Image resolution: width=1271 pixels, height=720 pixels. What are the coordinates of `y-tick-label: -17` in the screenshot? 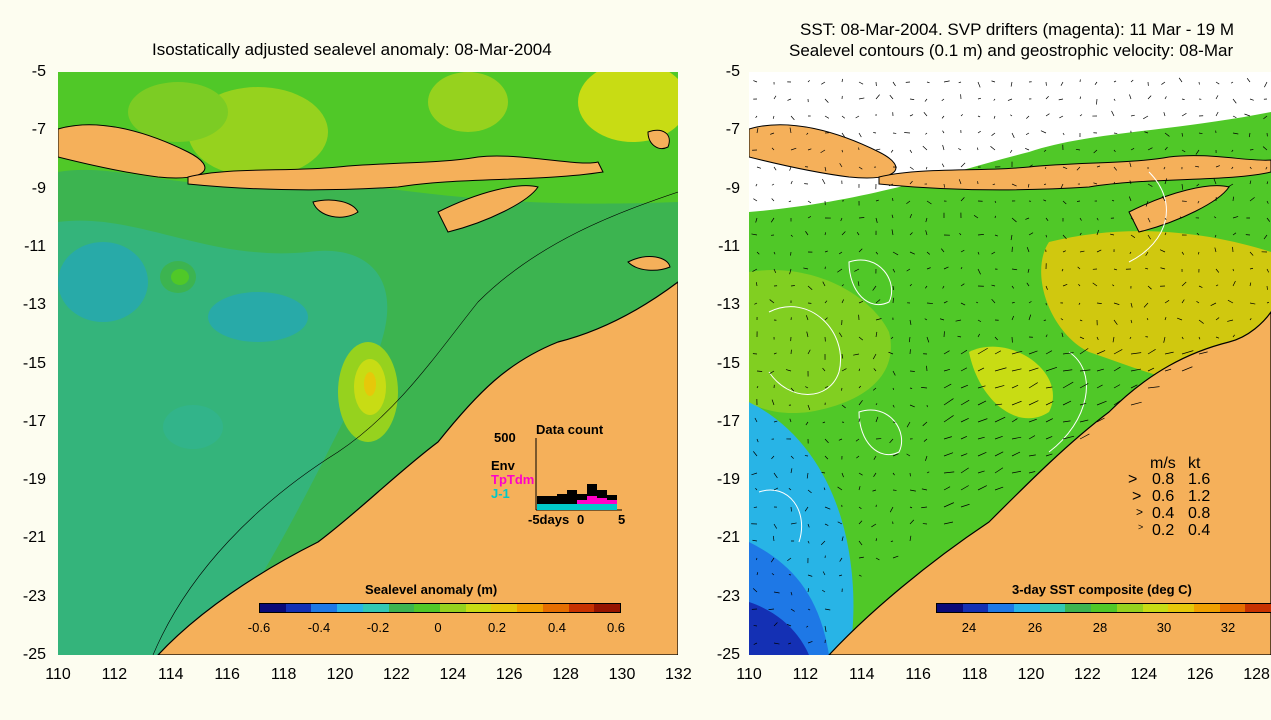 It's located at (728, 421).